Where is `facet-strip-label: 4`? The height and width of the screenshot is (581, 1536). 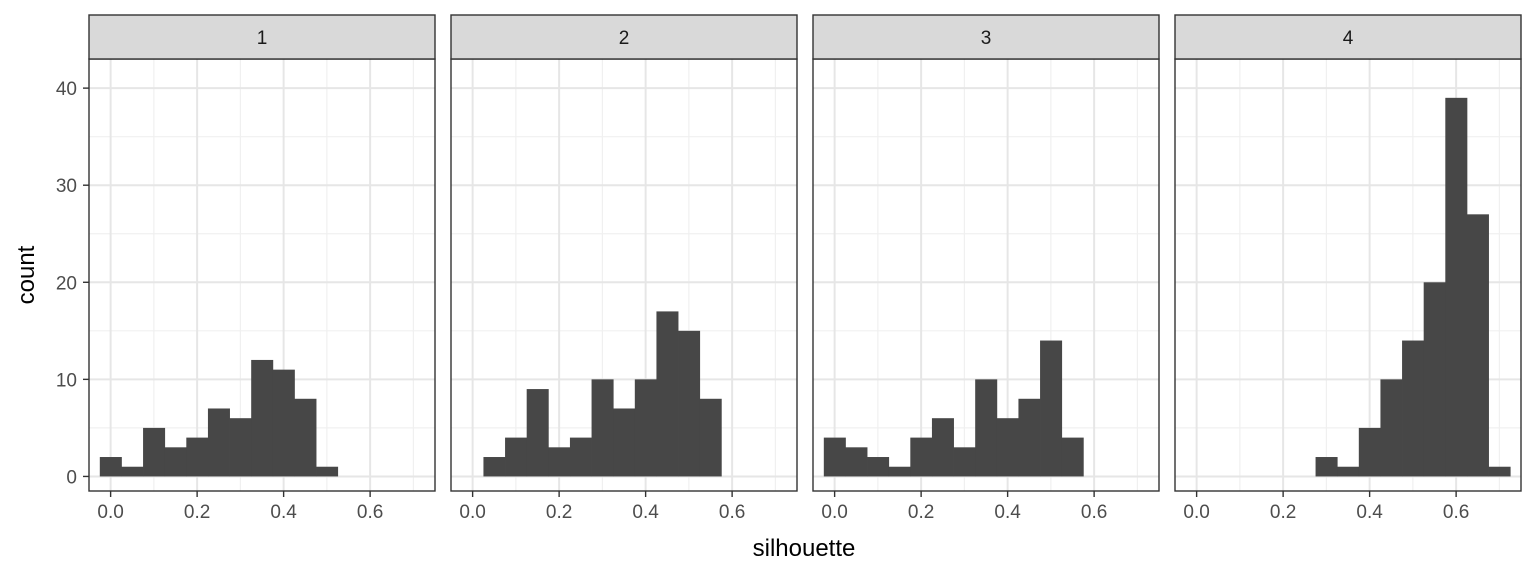
facet-strip-label: 4 is located at coordinates (1348, 38).